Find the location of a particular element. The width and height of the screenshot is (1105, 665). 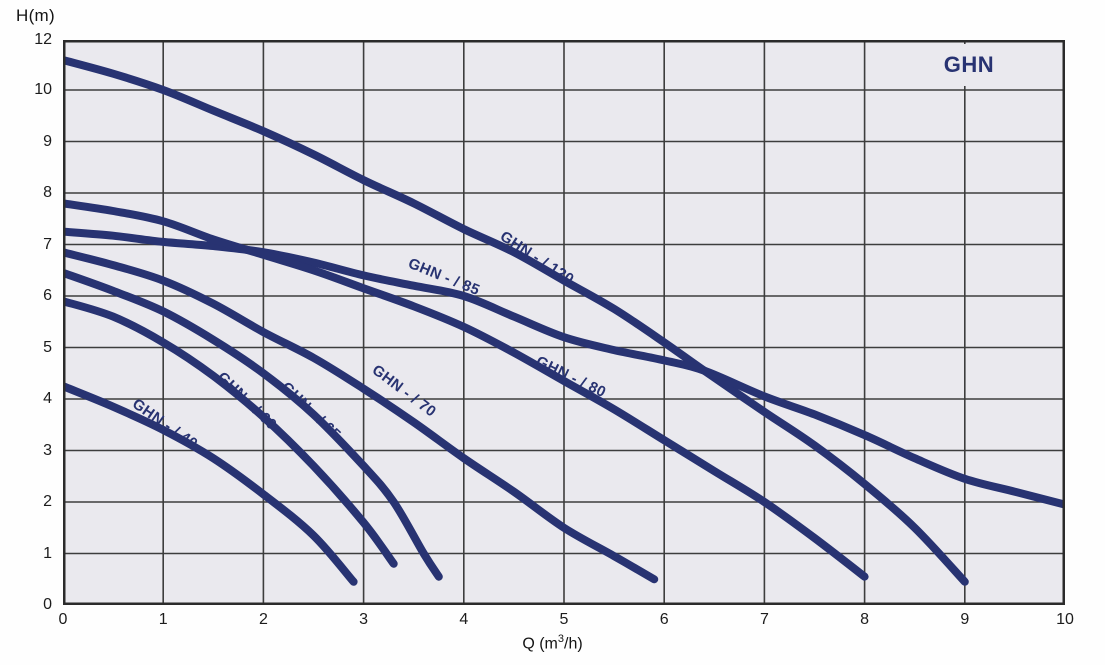

y-tick-label: 12 is located at coordinates (43, 39).